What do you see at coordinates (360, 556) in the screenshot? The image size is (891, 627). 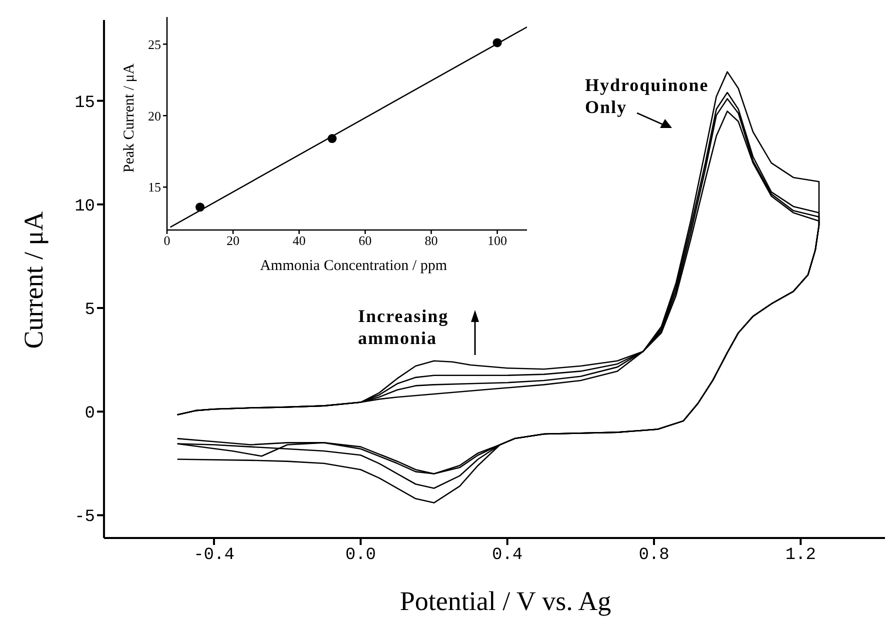 I see `x-tick-label: 0.0` at bounding box center [360, 556].